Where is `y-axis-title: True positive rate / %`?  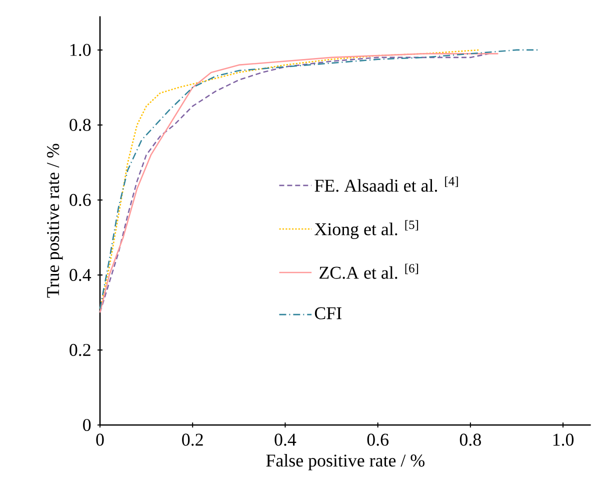
y-axis-title: True positive rate / % is located at coordinates (55, 221).